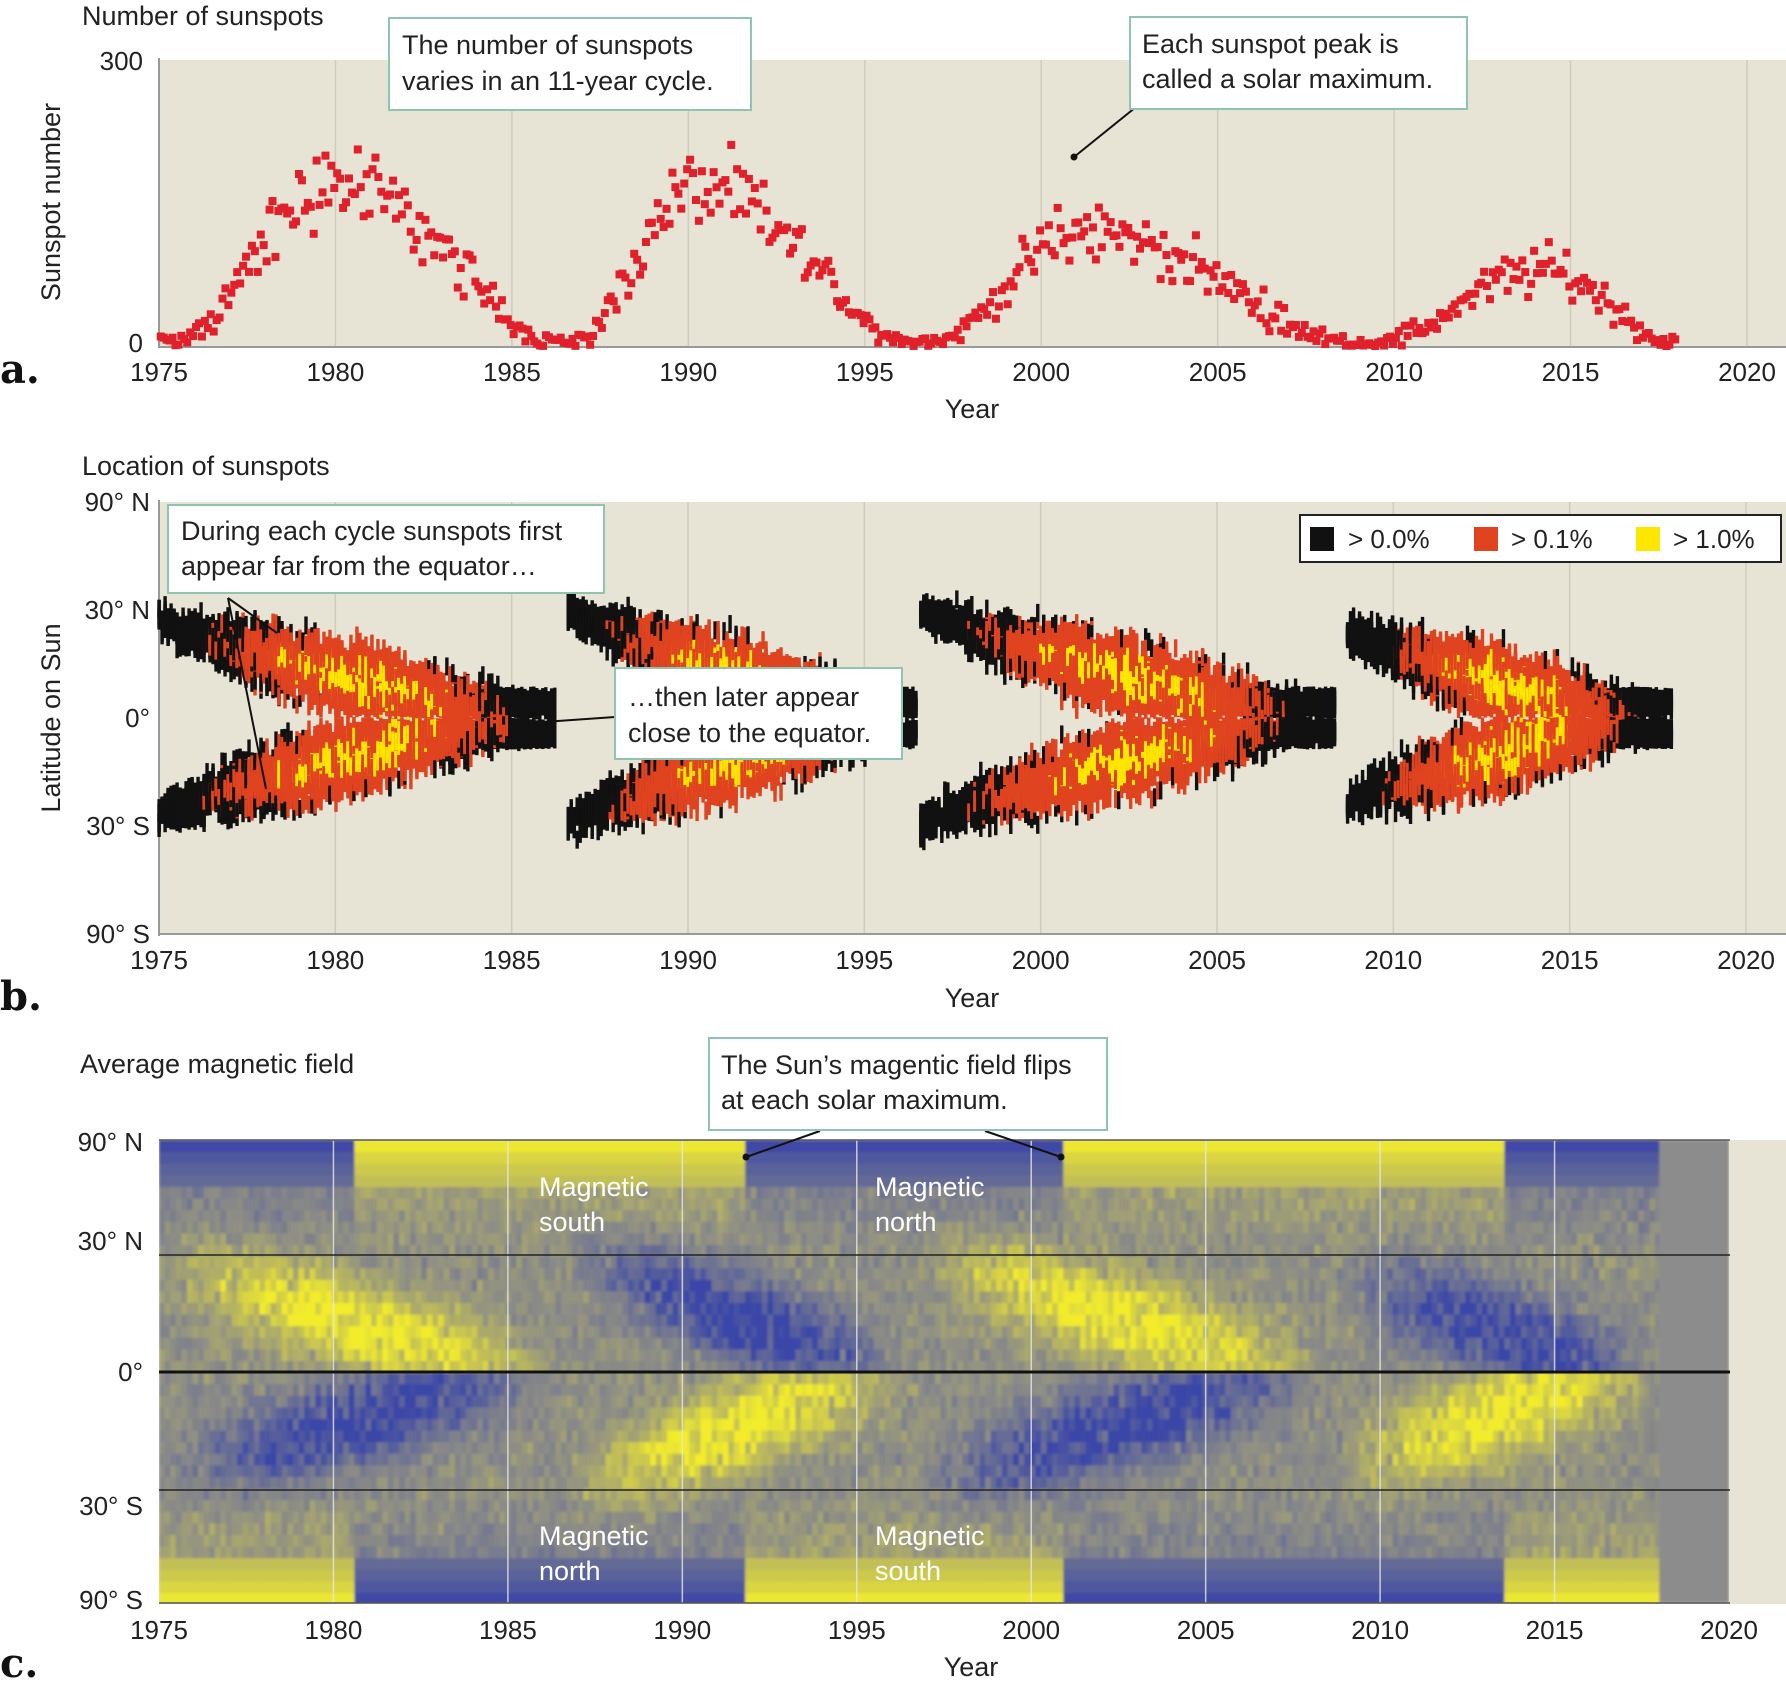  Describe the element at coordinates (1105, 132) in the screenshot. I see `callout-maximum-leader` at that location.